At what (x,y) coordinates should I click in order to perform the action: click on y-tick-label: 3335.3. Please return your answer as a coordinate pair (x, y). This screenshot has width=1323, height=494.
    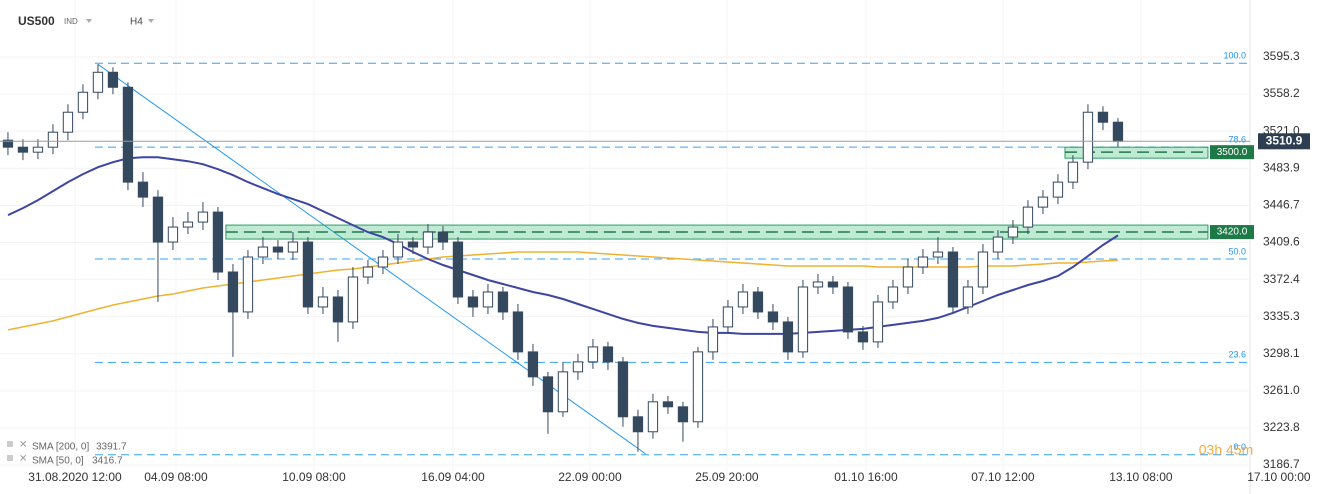
    Looking at the image, I should click on (1281, 316).